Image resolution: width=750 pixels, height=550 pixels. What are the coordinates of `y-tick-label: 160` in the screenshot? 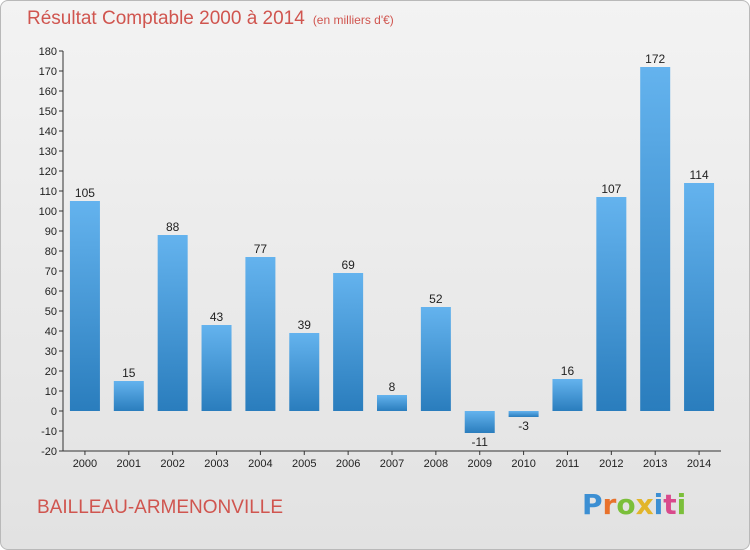 It's located at (48, 92).